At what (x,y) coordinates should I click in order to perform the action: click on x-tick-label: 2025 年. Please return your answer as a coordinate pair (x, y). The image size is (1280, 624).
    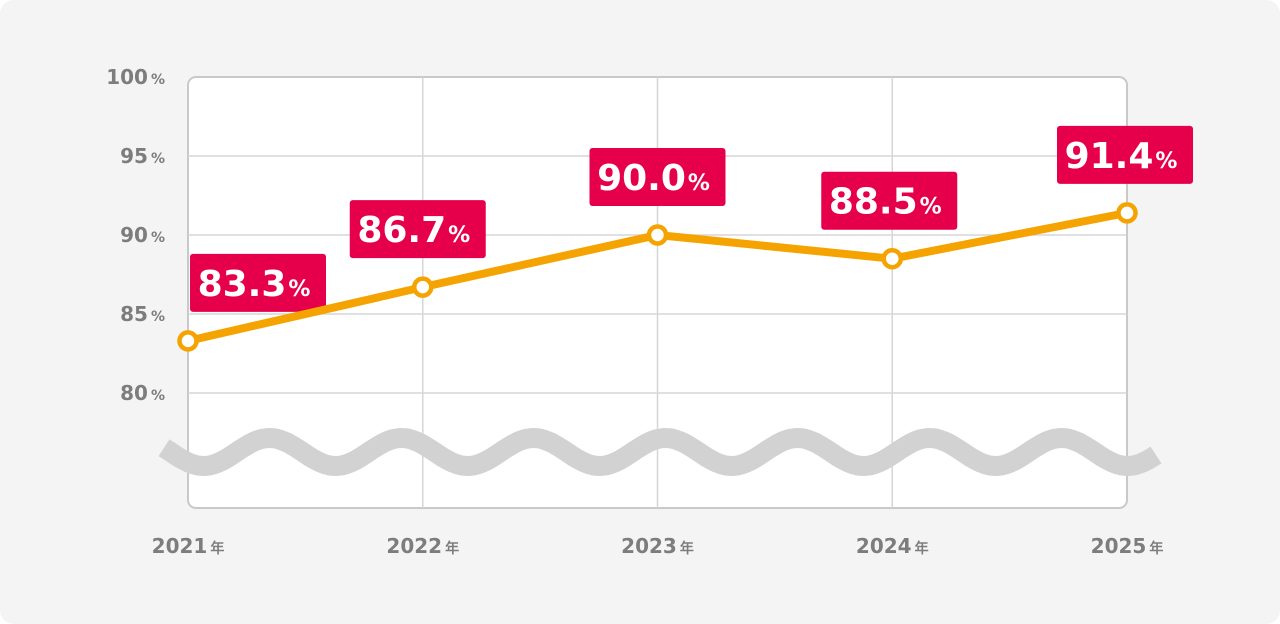
    Looking at the image, I should click on (1127, 546).